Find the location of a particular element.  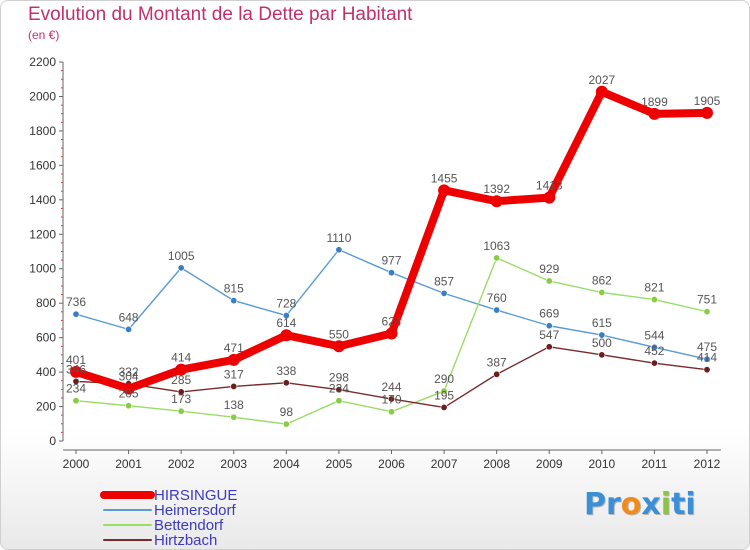

x-tick-label: 2004 is located at coordinates (286, 464).